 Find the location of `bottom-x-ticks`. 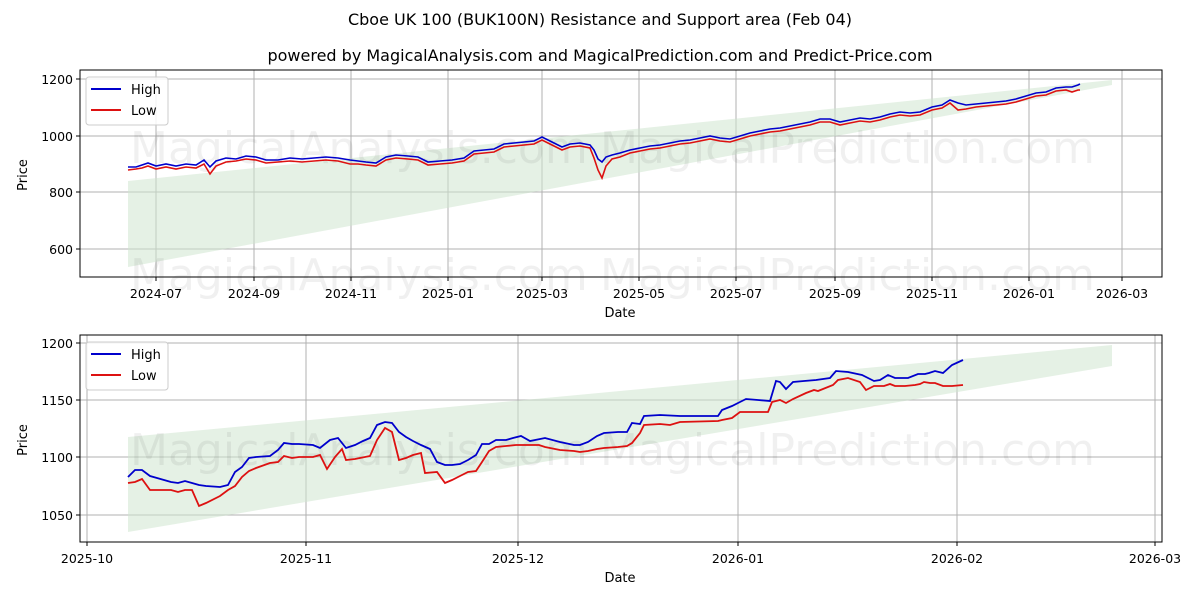

bottom-x-ticks is located at coordinates (621, 544).